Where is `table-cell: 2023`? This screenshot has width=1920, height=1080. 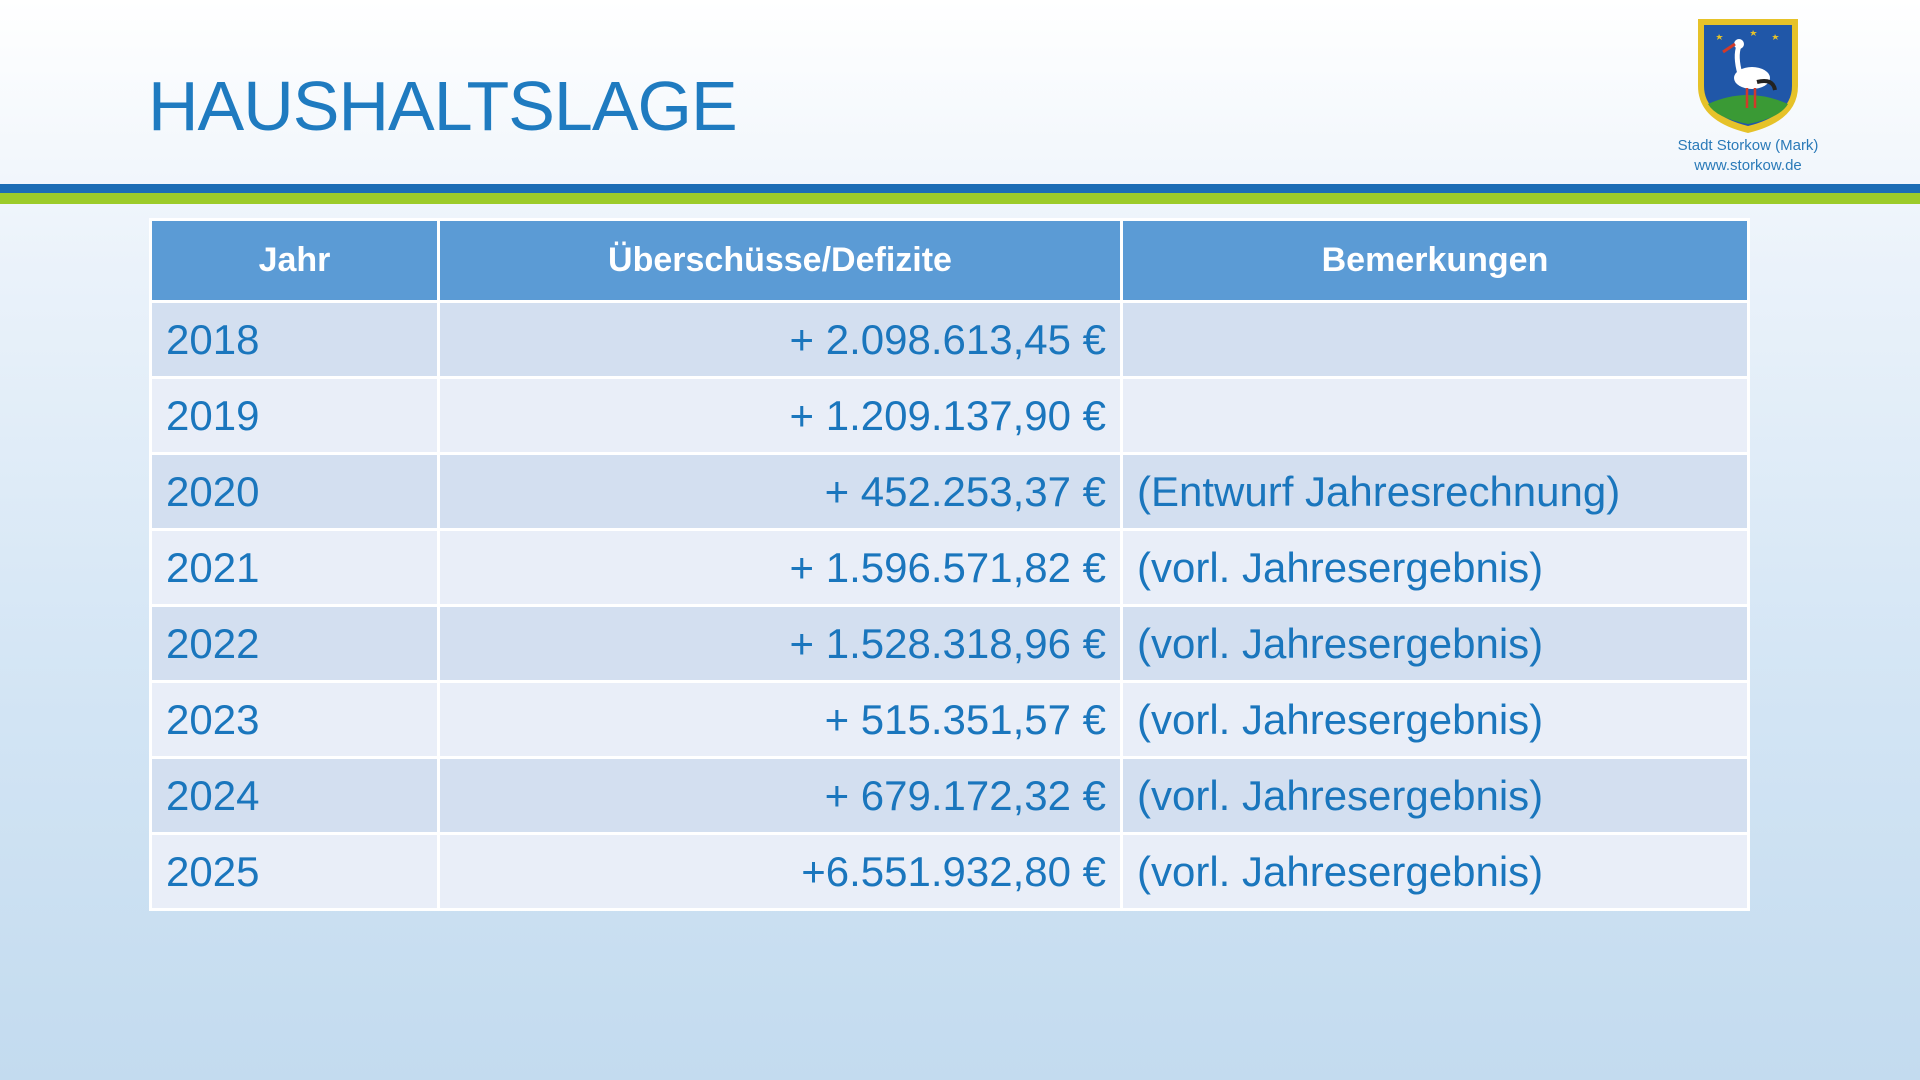 table-cell: 2023 is located at coordinates (294, 719).